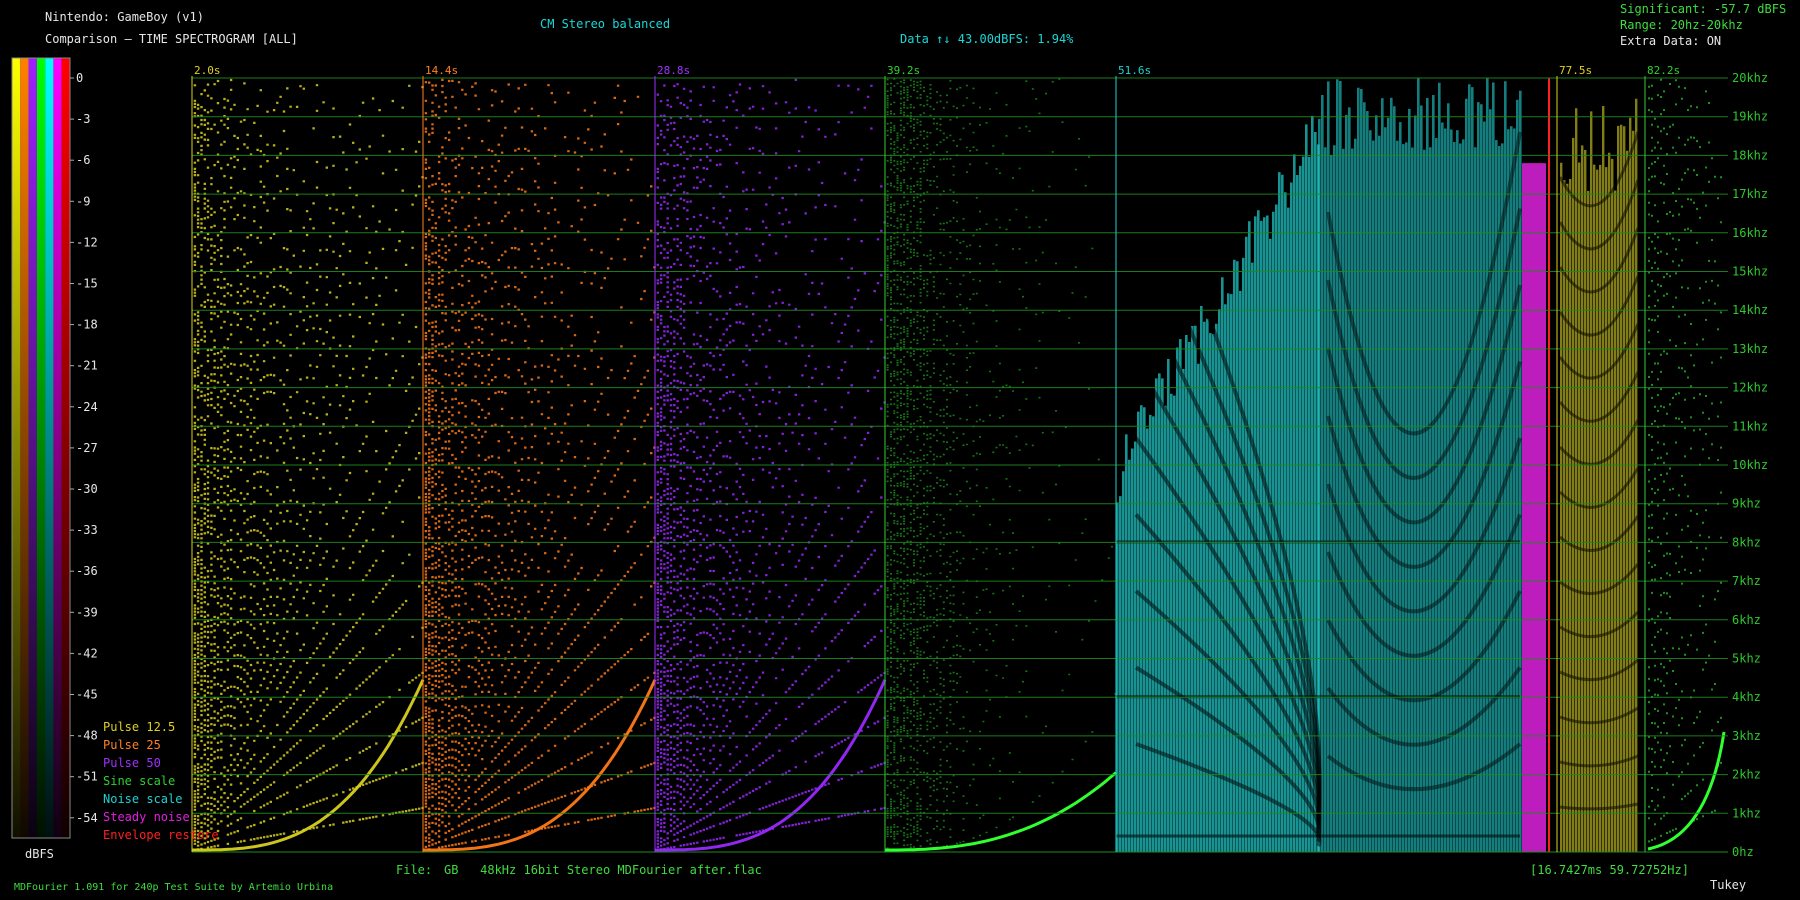  I want to click on segment-time-label: 28.8s, so click(673, 70).